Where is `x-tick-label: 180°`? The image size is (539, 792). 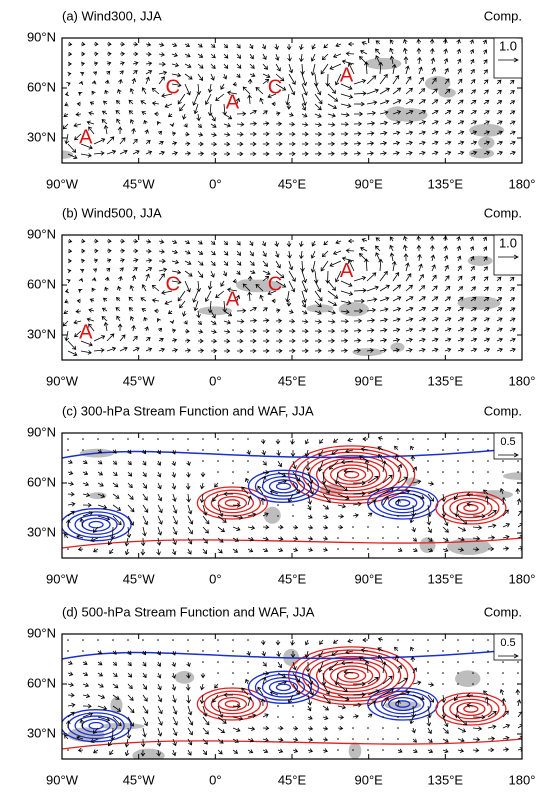
x-tick-label: 180° is located at coordinates (522, 380).